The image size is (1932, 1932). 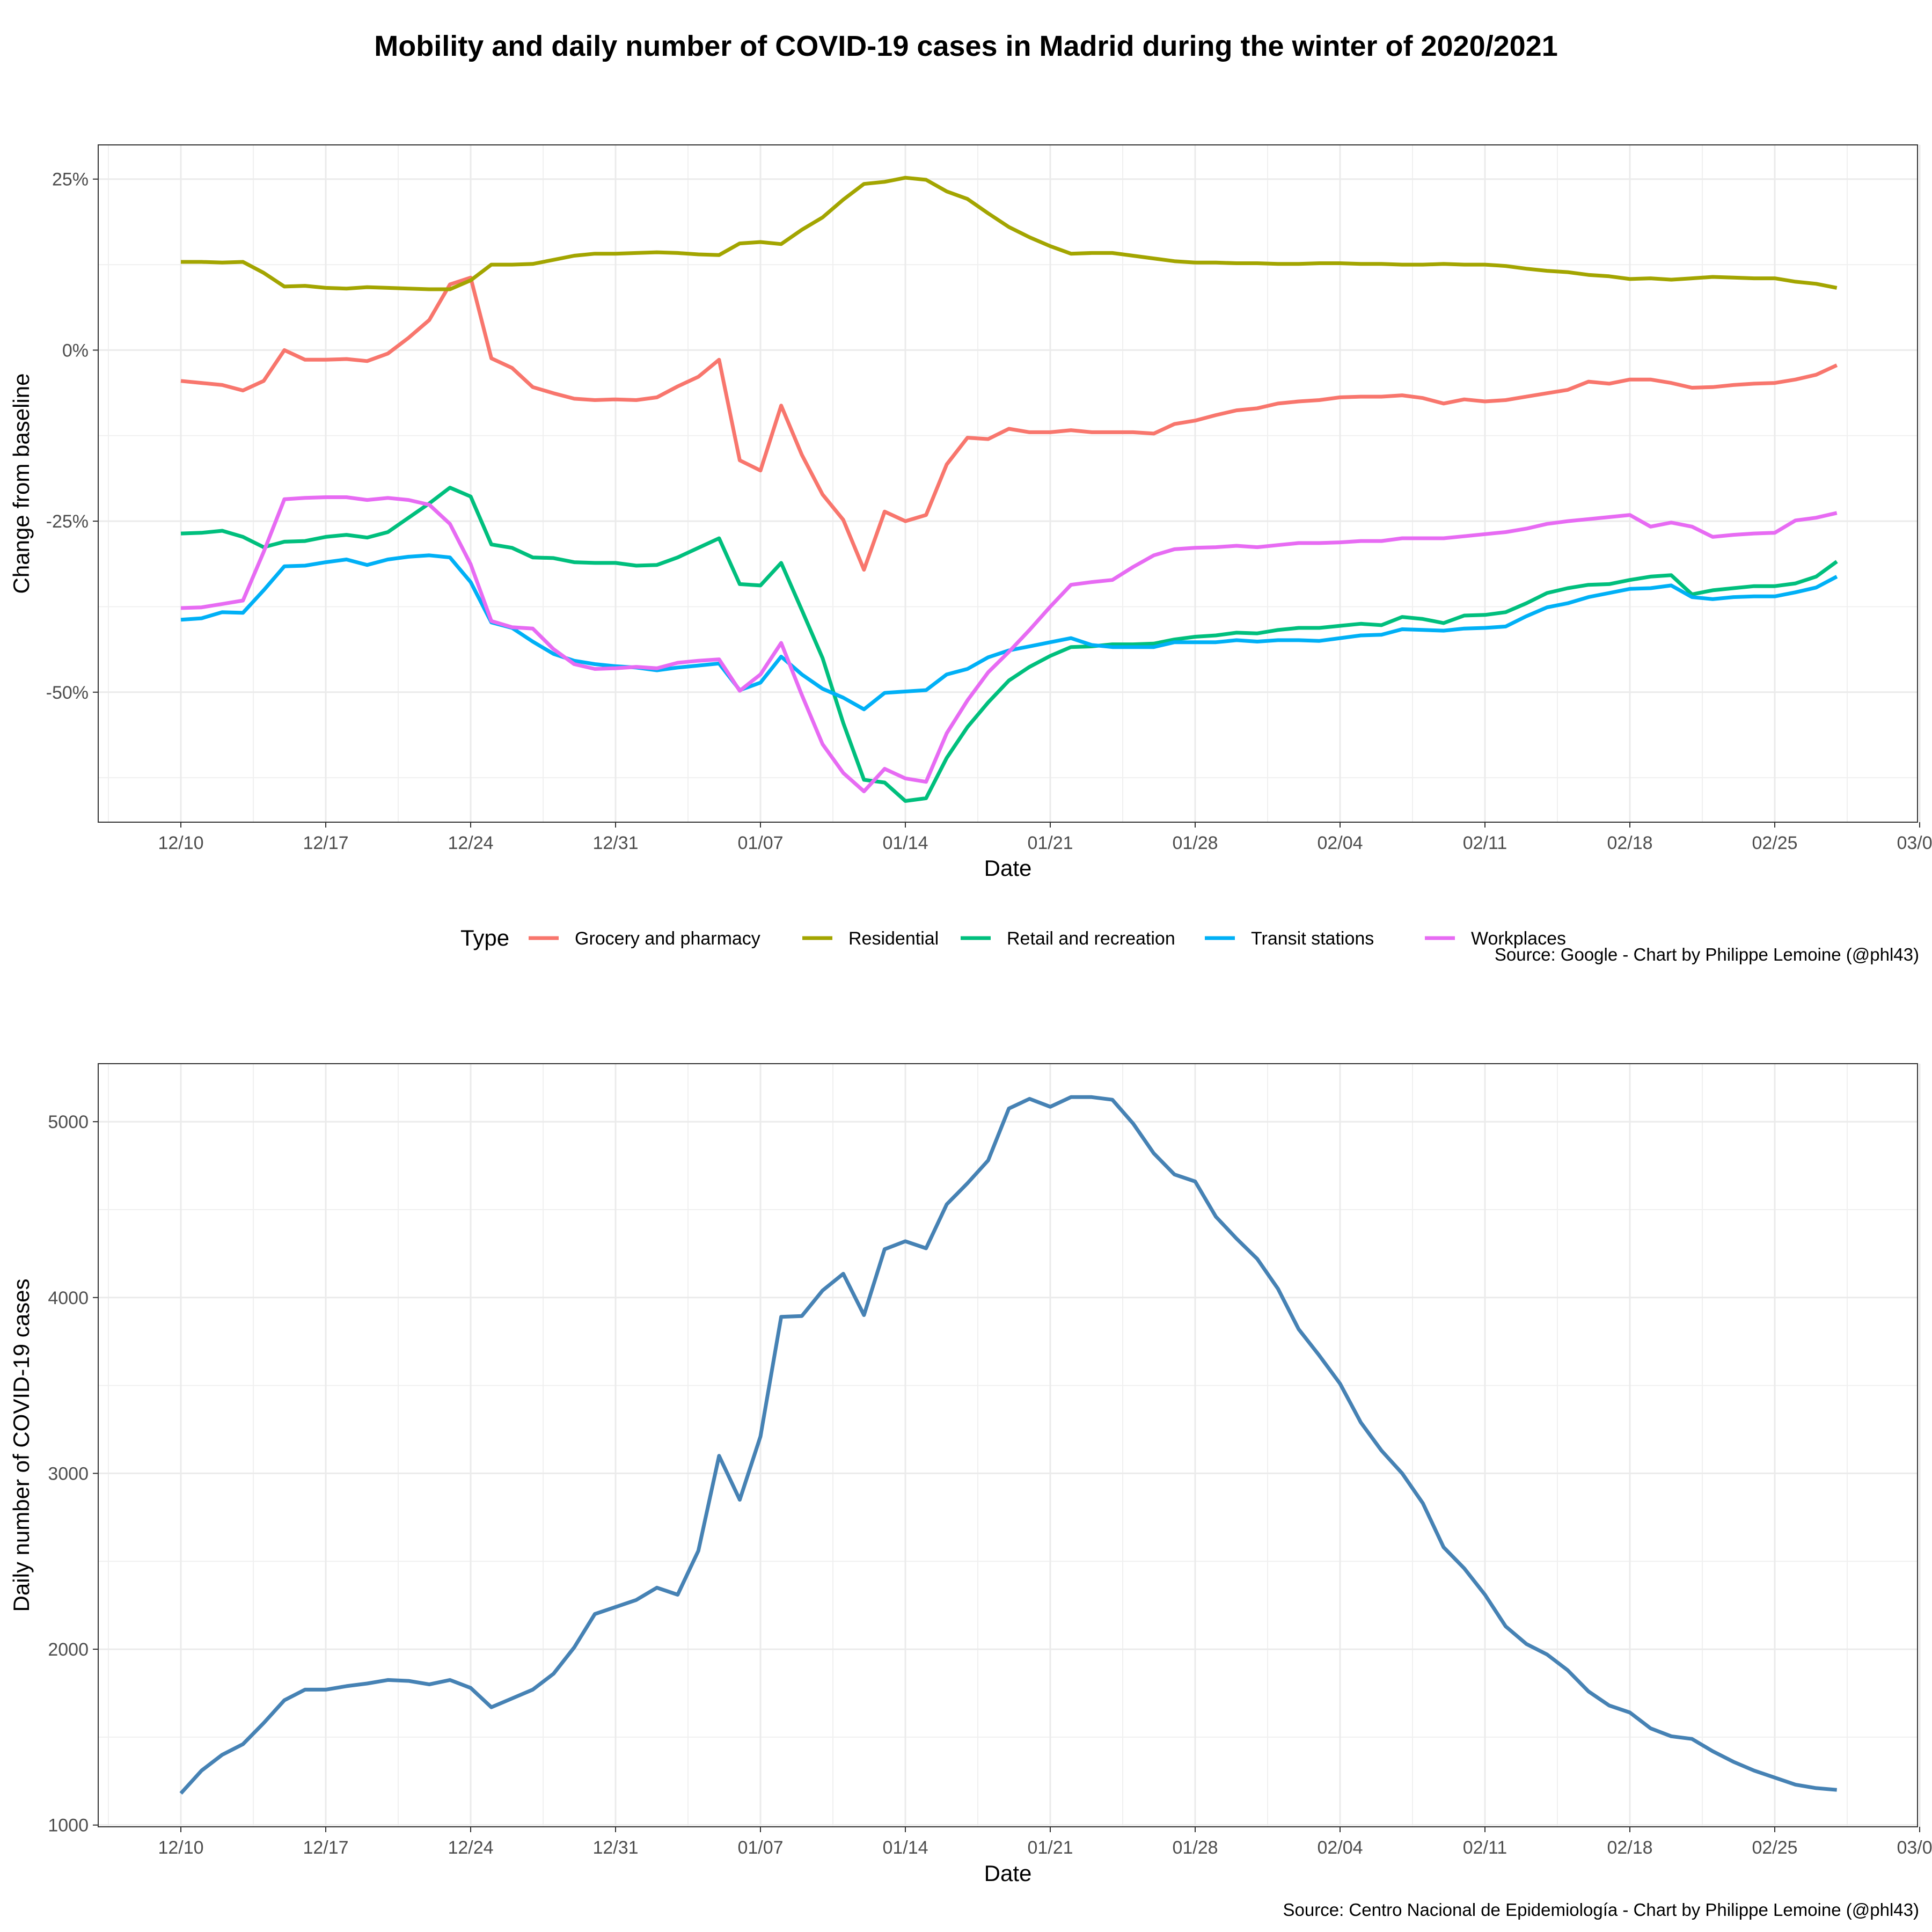 I want to click on y-tick-label: 5000, so click(x=68, y=1122).